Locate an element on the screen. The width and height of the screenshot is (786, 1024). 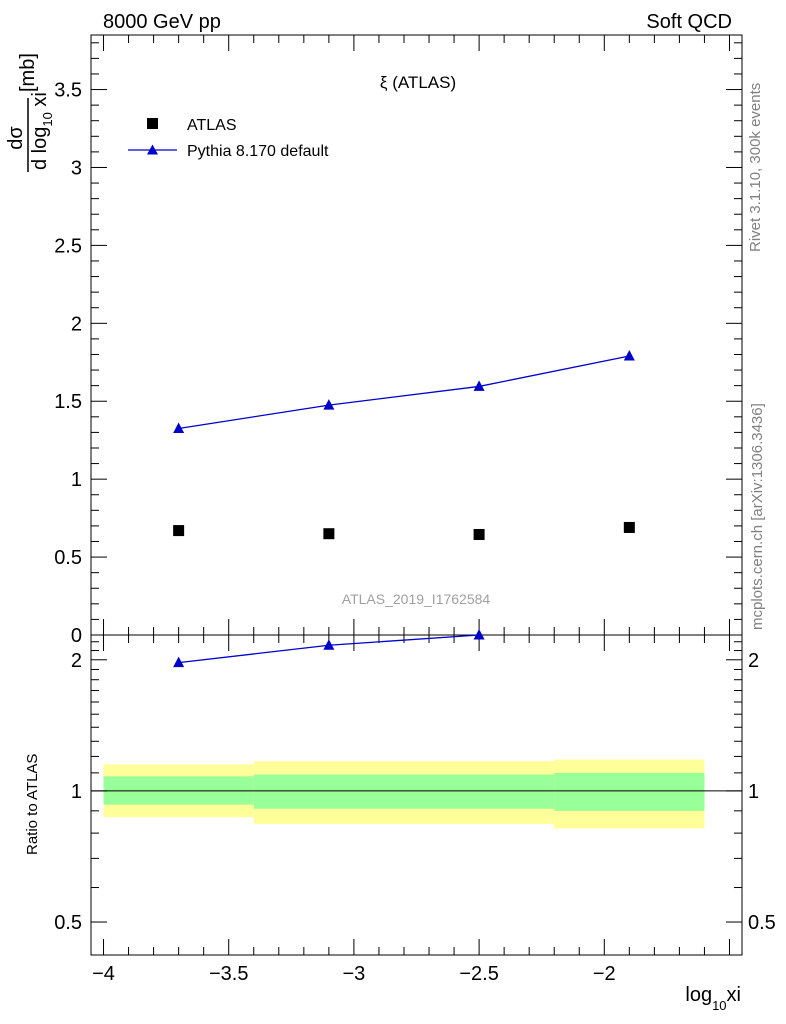
y-tick-label-ratio-left: 2 is located at coordinates (76, 661).